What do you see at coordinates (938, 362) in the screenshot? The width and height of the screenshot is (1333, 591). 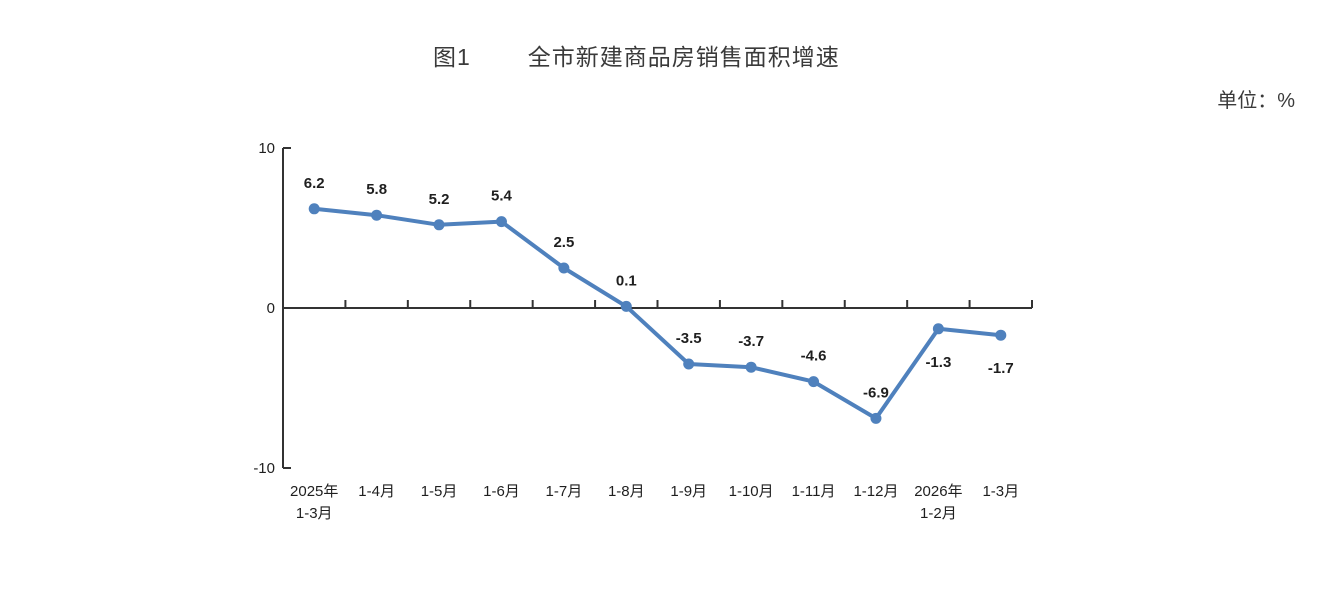 I see `data-label: -1.3` at bounding box center [938, 362].